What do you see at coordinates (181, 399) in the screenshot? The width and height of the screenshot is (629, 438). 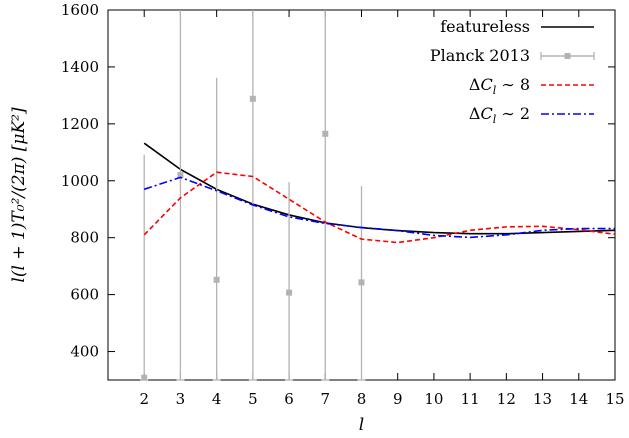 I see `x-tick-label: 3` at bounding box center [181, 399].